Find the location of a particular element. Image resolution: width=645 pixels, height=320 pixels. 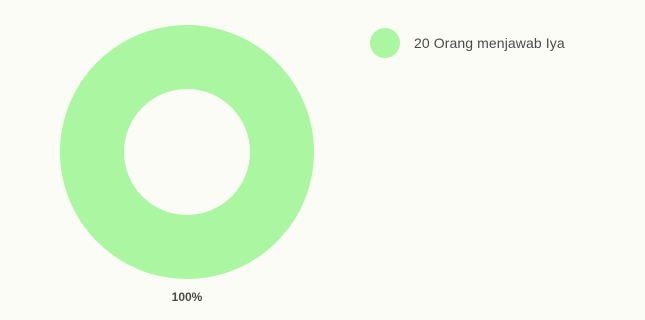

donut-data-label-0: 100% is located at coordinates (187, 297).